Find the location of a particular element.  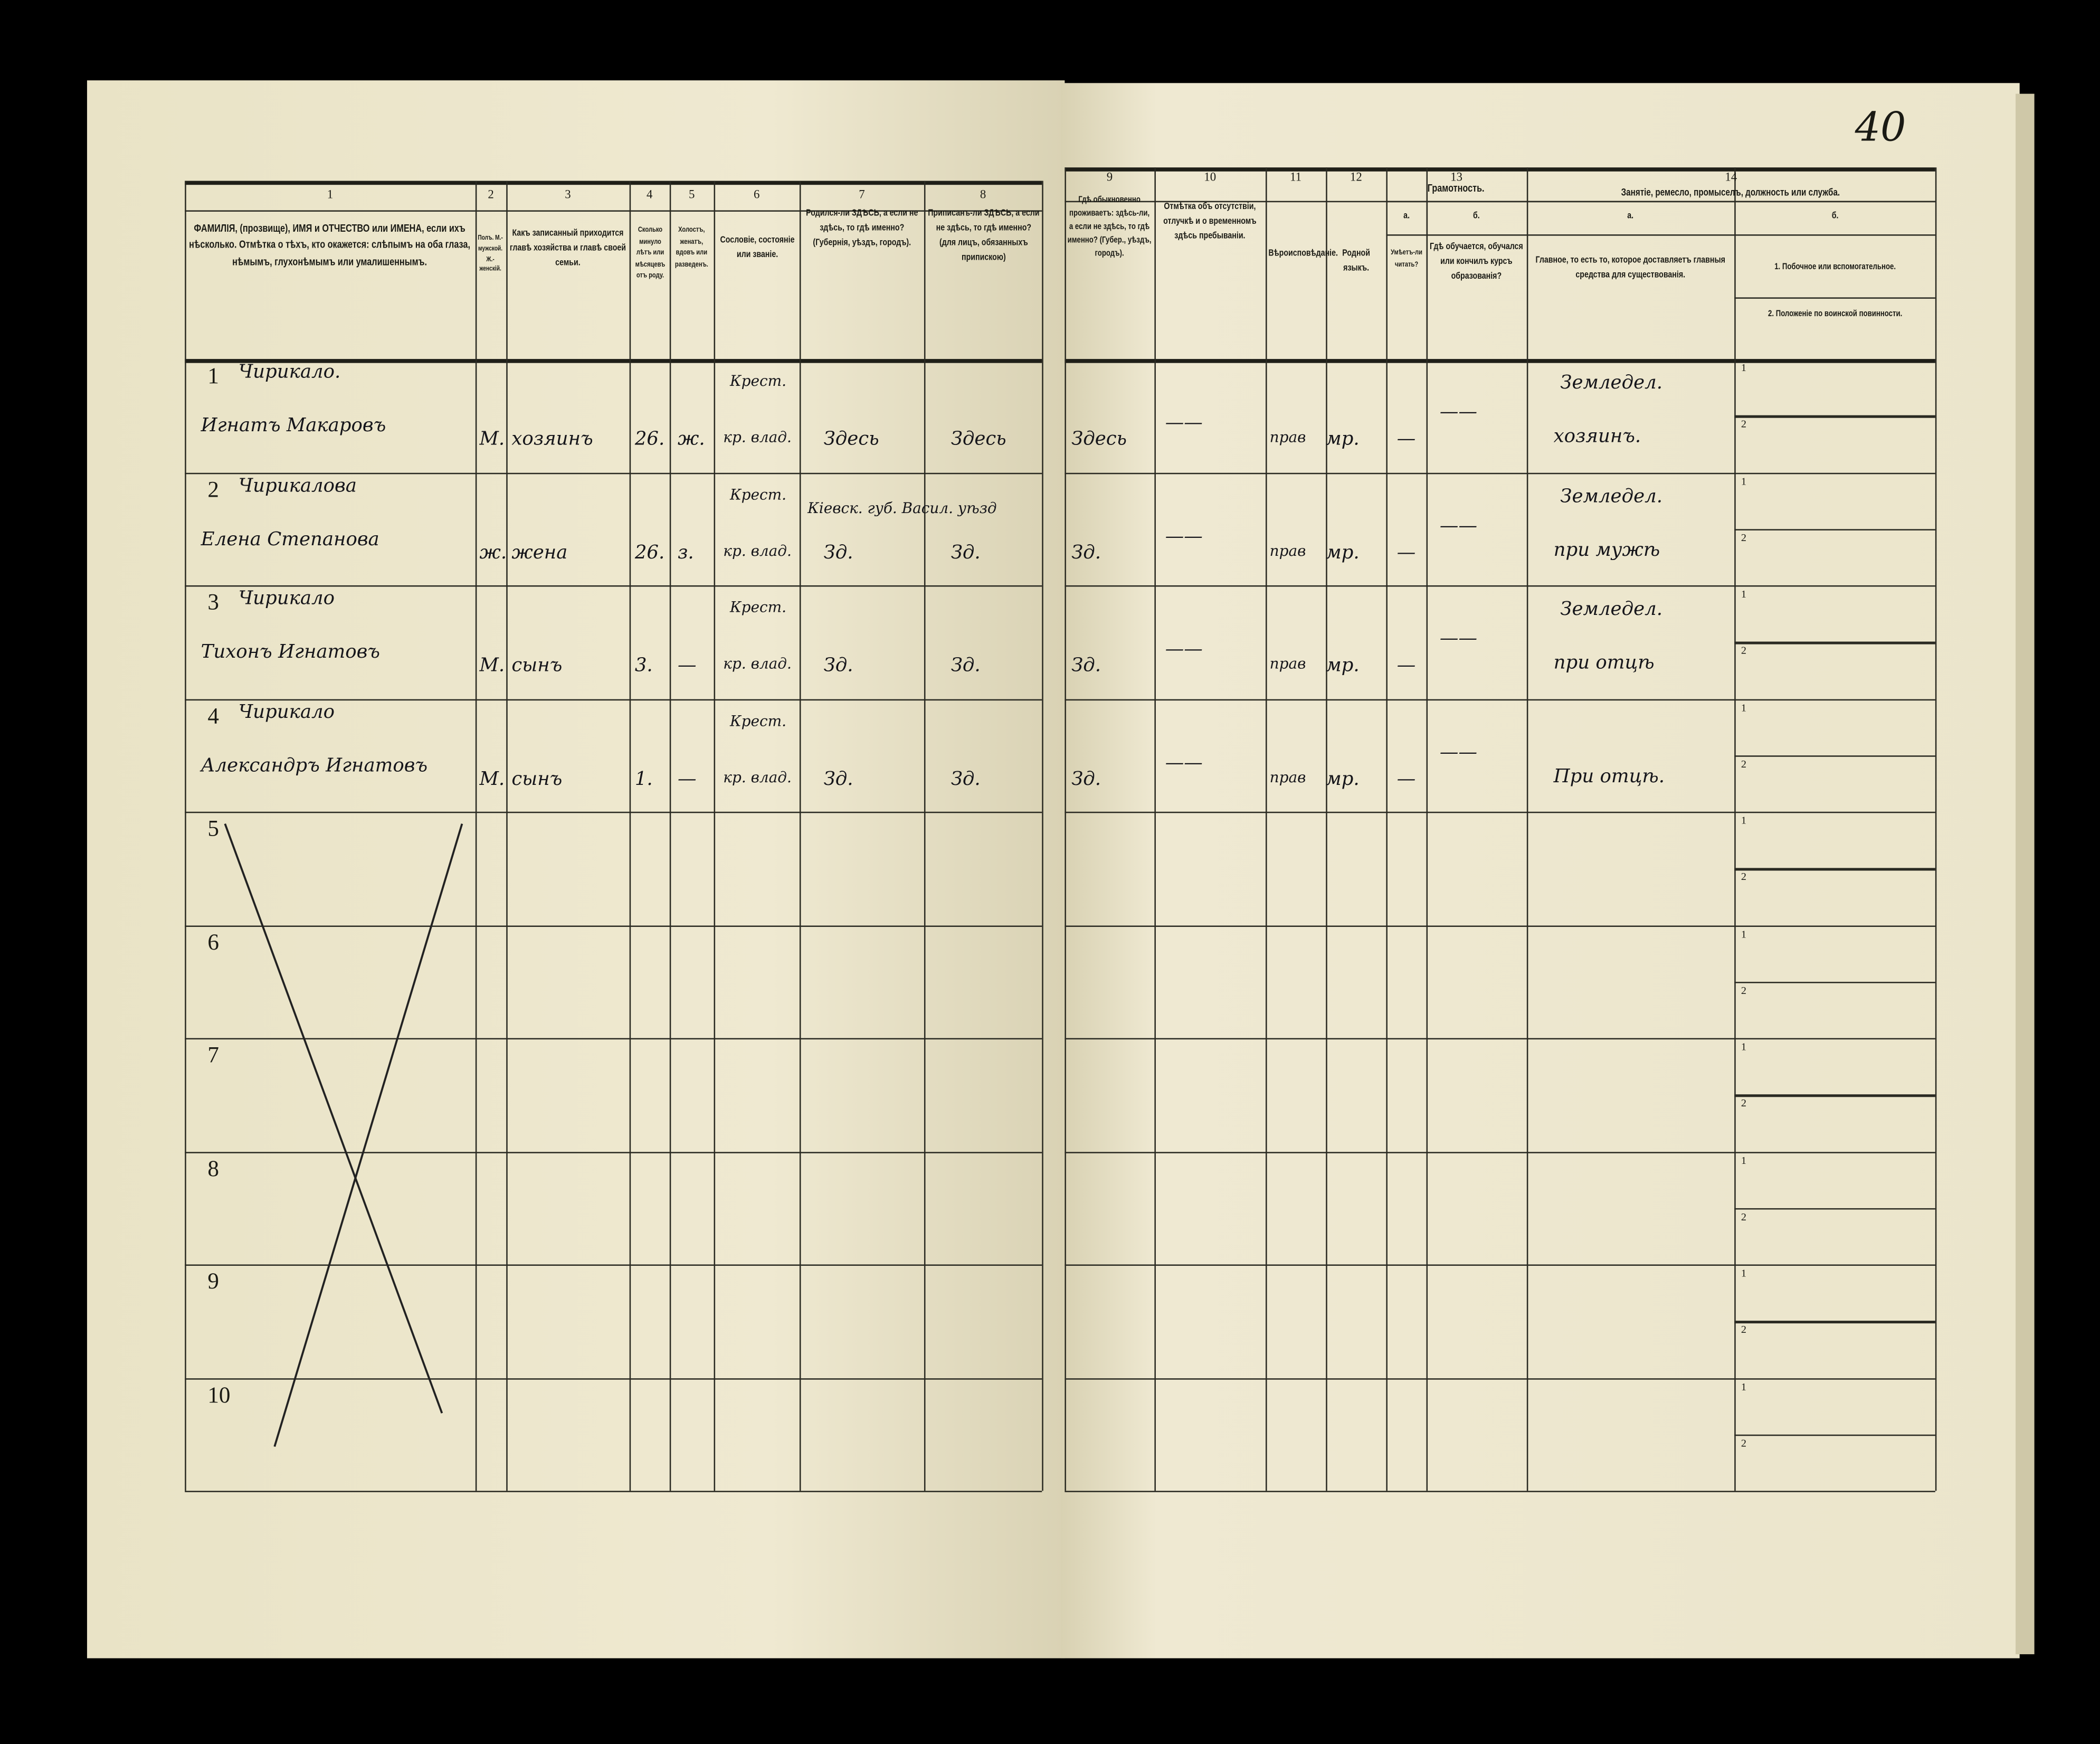

main-occupation-detail: При отцѣ. is located at coordinates (1609, 776).